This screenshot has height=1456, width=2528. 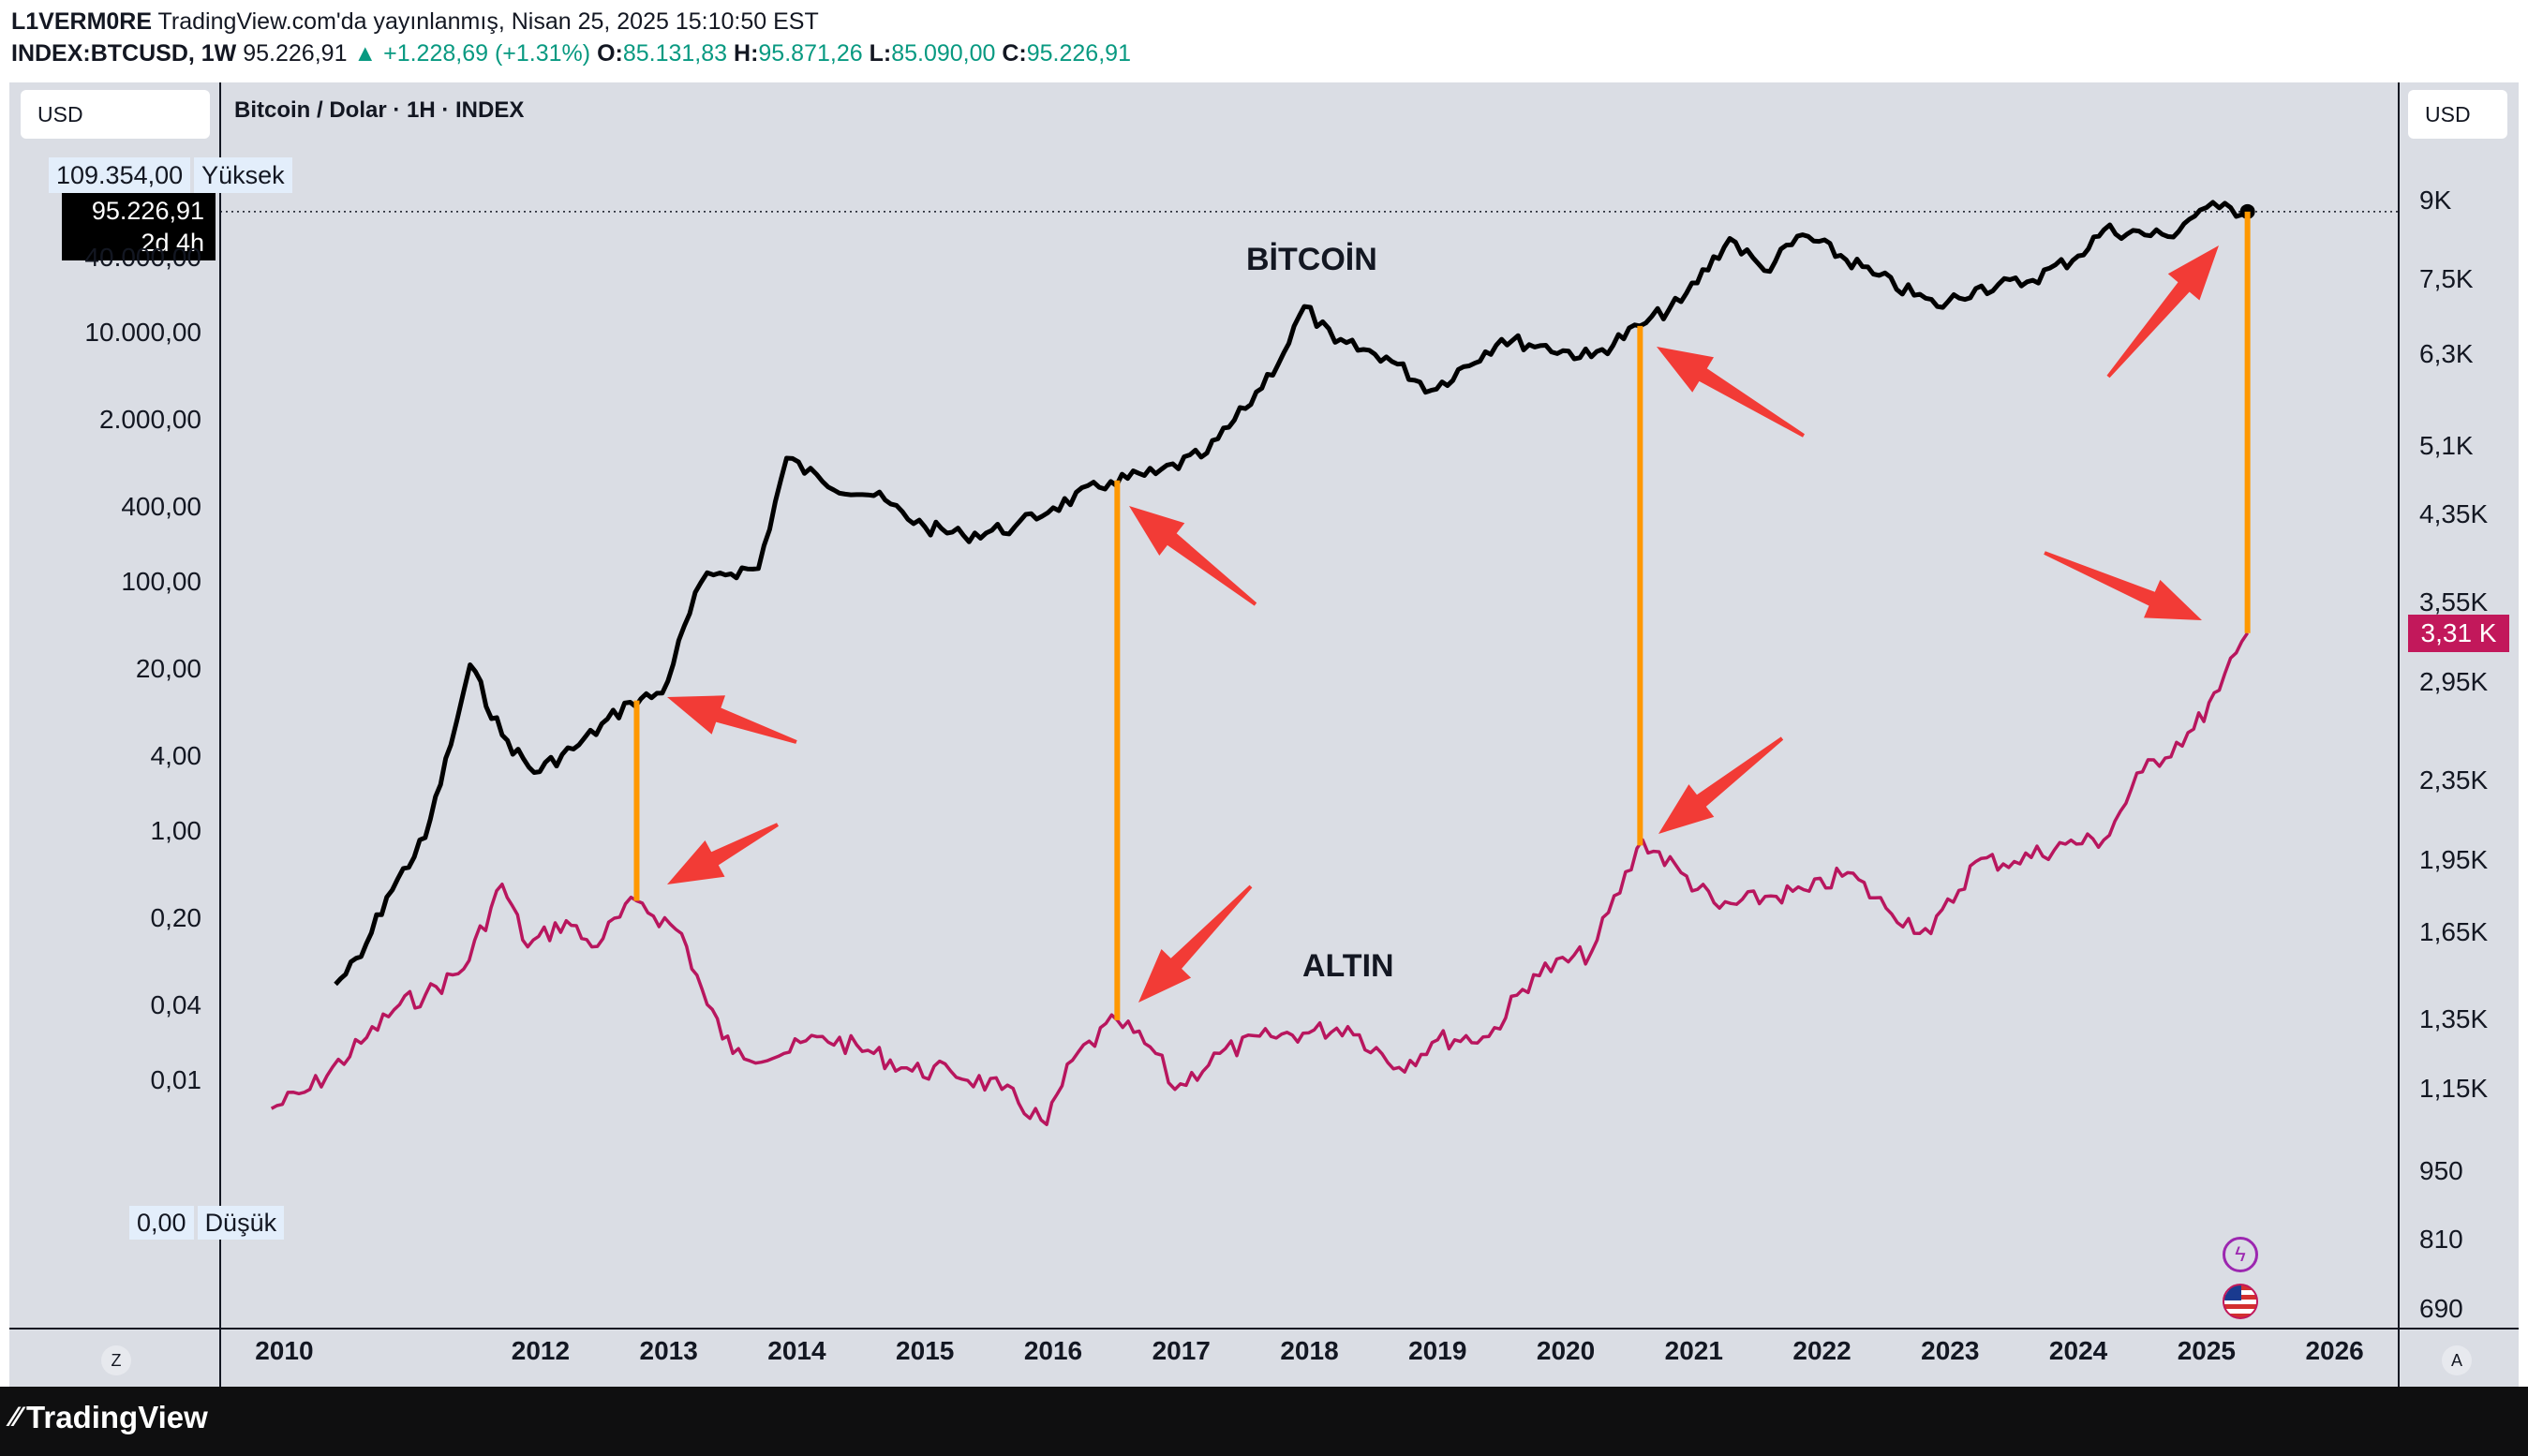 I want to click on left-axis-tick: 0,20, so click(x=176, y=917).